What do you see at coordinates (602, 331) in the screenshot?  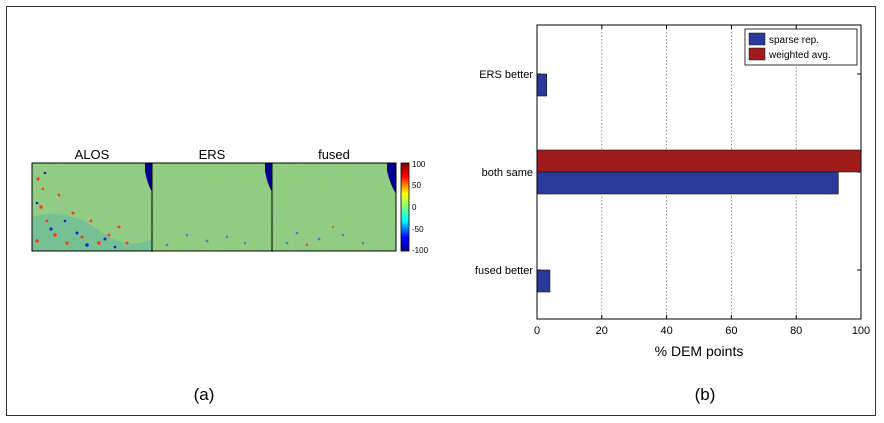 I see `x-tick-label: 20` at bounding box center [602, 331].